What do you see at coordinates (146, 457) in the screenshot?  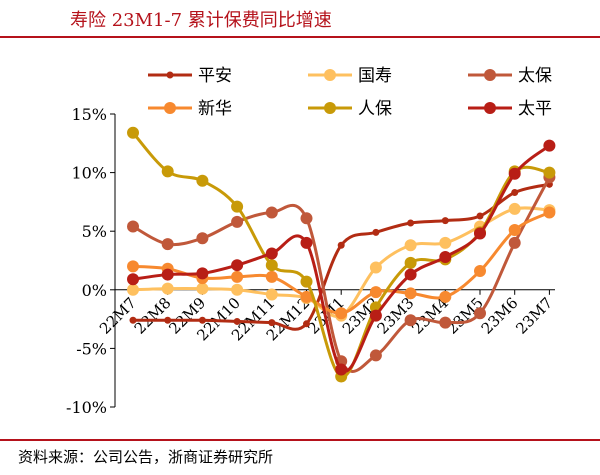 I see `source-note: 资料来源：公司公告，浙商证券研究所` at bounding box center [146, 457].